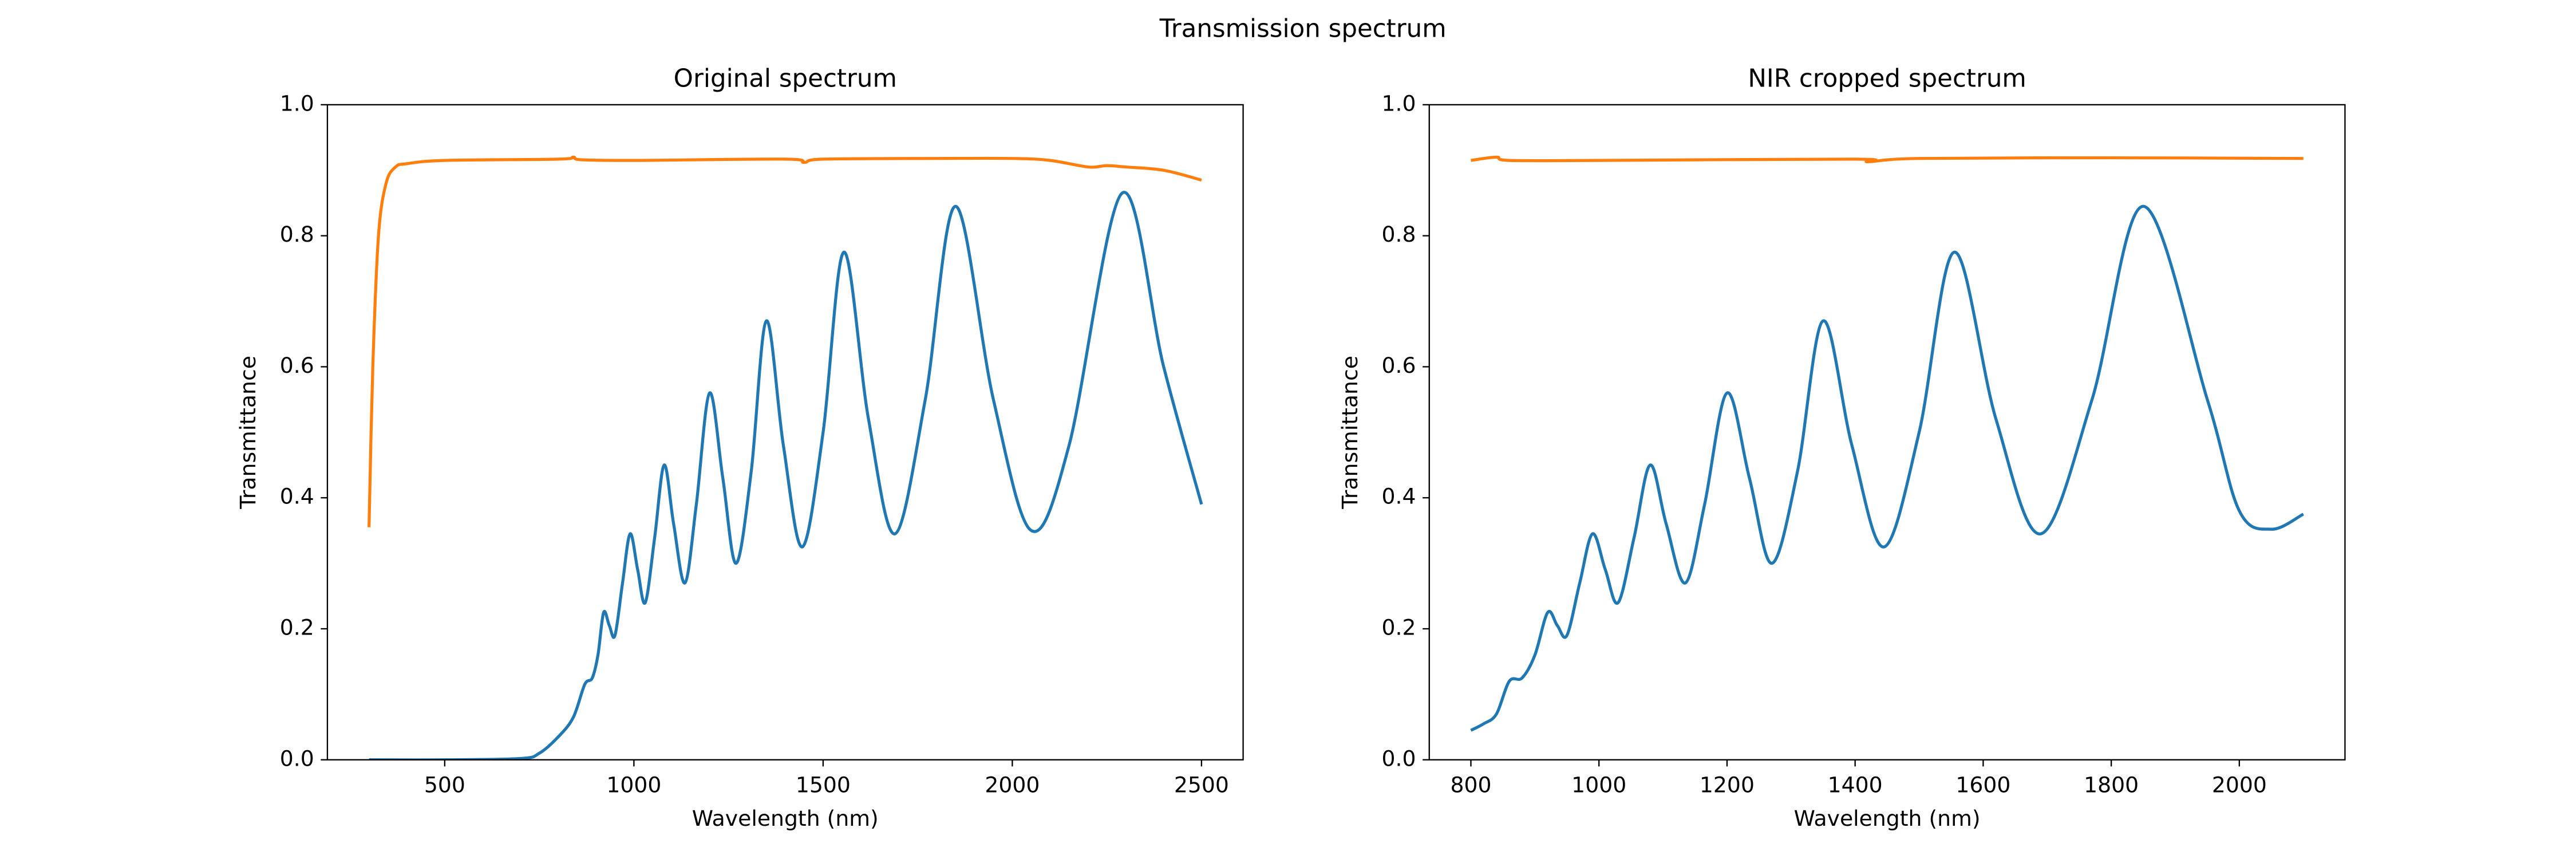 This screenshot has width=2576, height=859. Describe the element at coordinates (1470, 785) in the screenshot. I see `x-tick-label: 800` at that location.